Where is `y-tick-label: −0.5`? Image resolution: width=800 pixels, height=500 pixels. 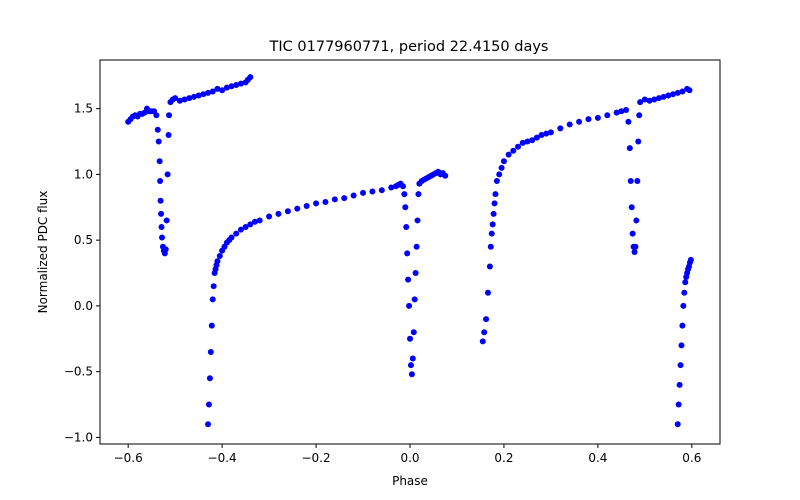 y-tick-label: −0.5 is located at coordinates (78, 372).